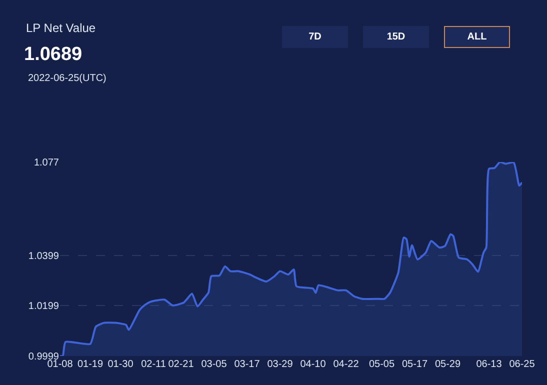  Describe the element at coordinates (90, 364) in the screenshot. I see `x-tick-label: 01-19` at that location.